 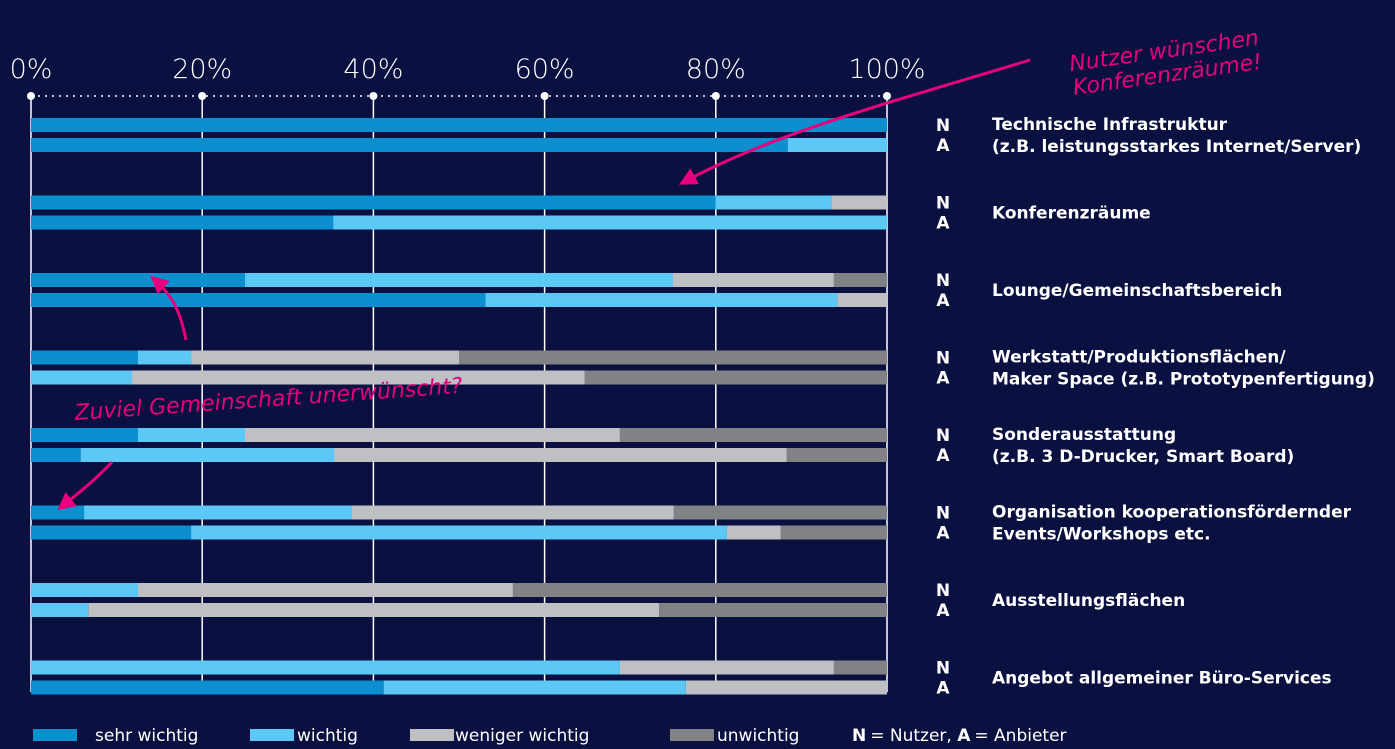 I want to click on legend-note-part: N, so click(x=859, y=736).